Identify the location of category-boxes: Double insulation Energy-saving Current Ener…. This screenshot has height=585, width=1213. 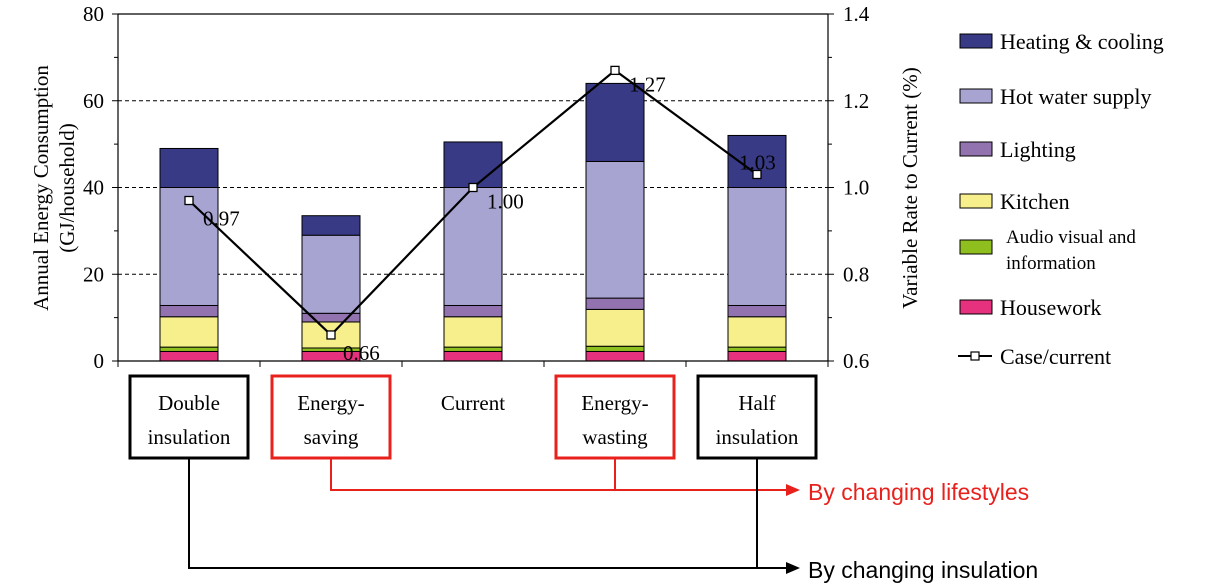
(473, 417).